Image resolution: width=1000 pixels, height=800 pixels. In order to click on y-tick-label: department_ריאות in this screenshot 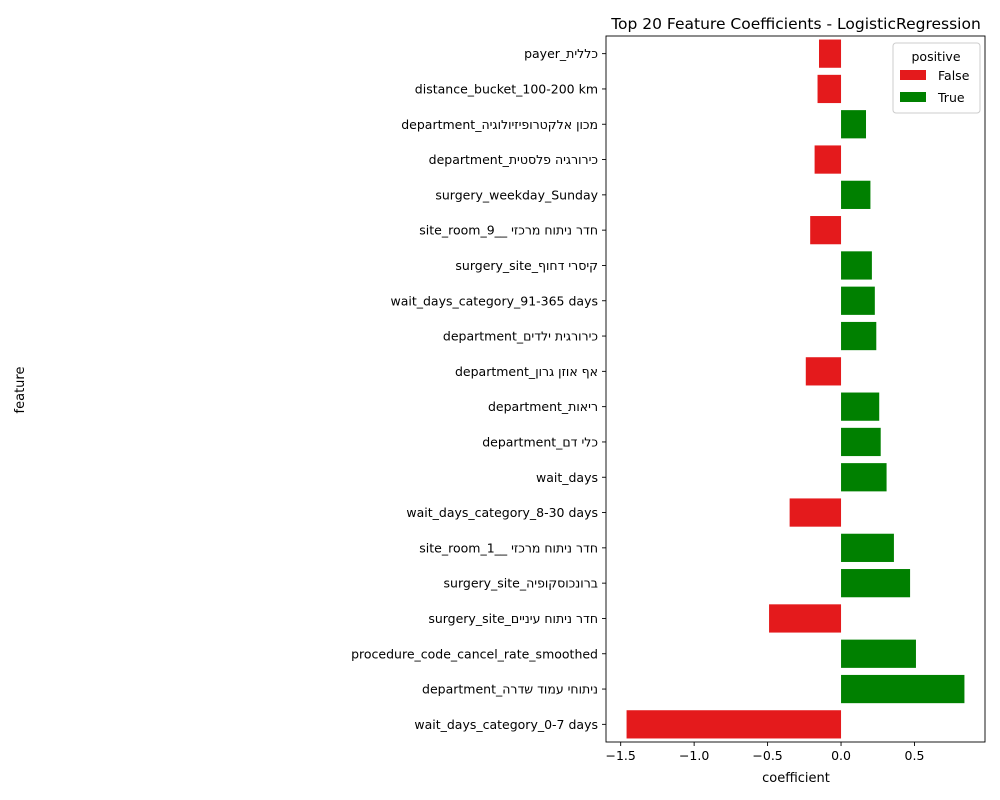, I will do `click(543, 406)`.